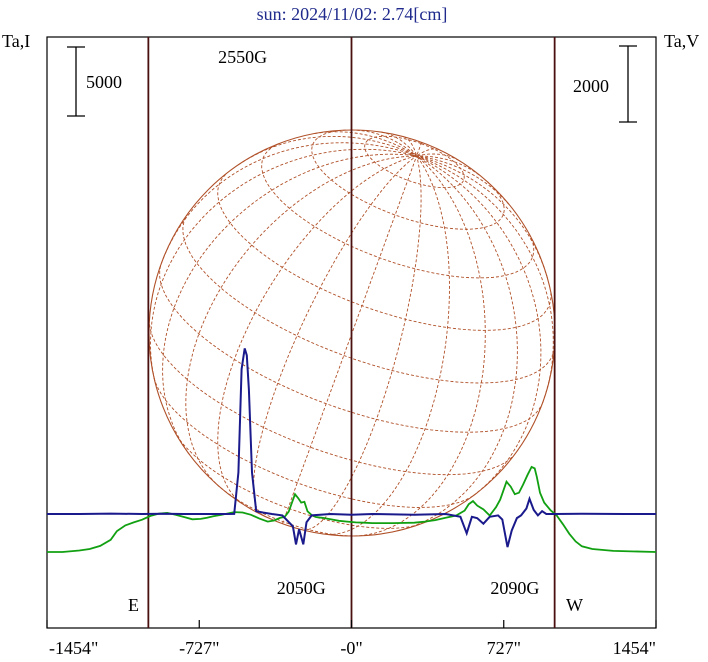  I want to click on right-scale-value: 2000, so click(591, 86).